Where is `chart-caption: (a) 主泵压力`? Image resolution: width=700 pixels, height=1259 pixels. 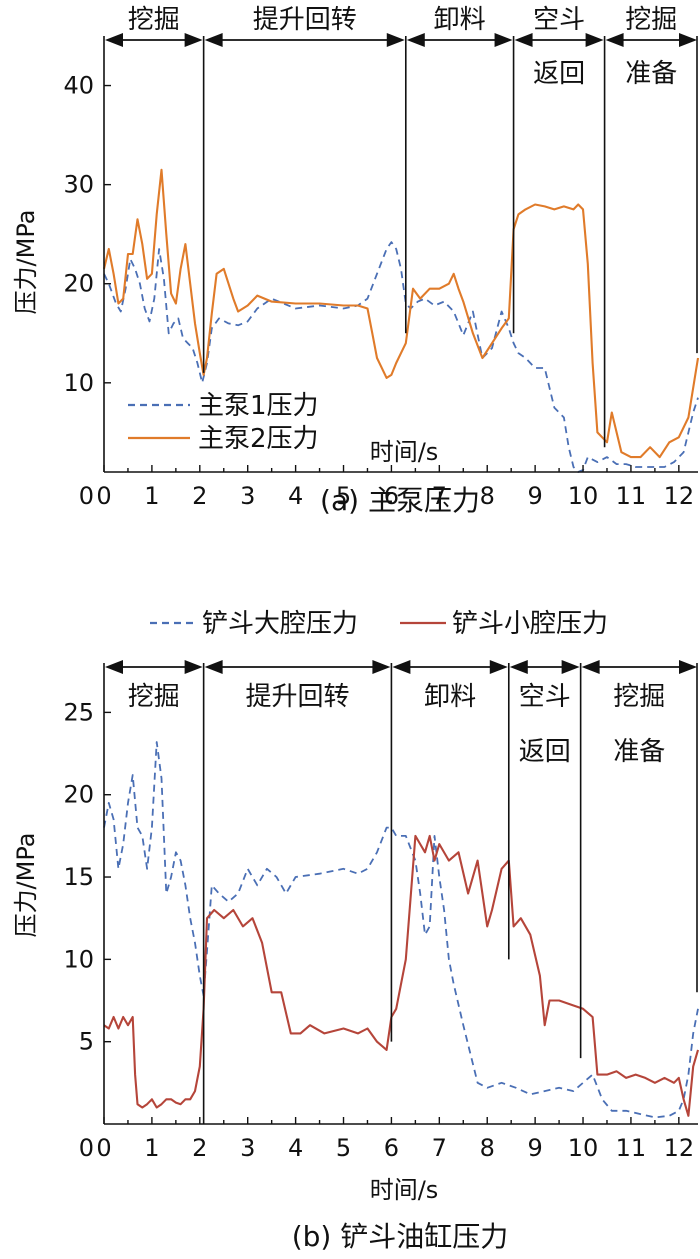
chart-caption: (a) 主泵压力 is located at coordinates (400, 500).